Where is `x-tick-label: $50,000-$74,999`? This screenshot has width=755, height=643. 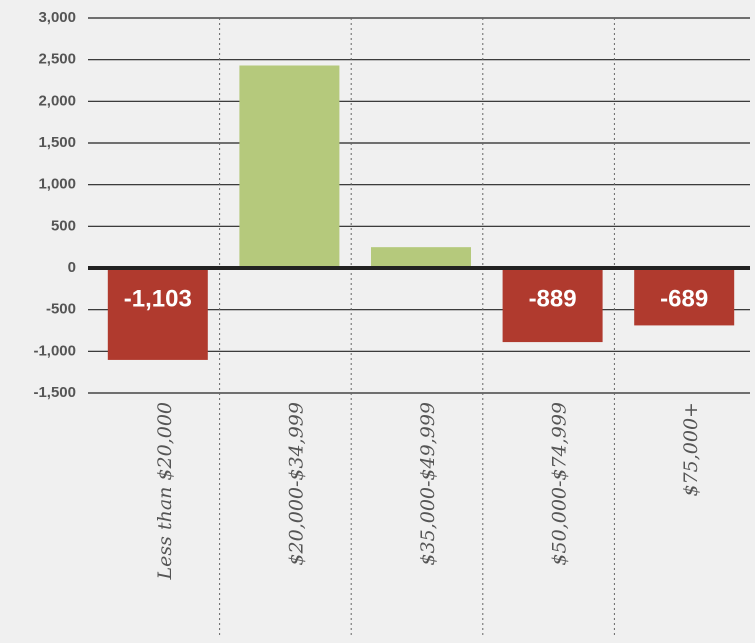 x-tick-label: $50,000-$74,999 is located at coordinates (560, 484).